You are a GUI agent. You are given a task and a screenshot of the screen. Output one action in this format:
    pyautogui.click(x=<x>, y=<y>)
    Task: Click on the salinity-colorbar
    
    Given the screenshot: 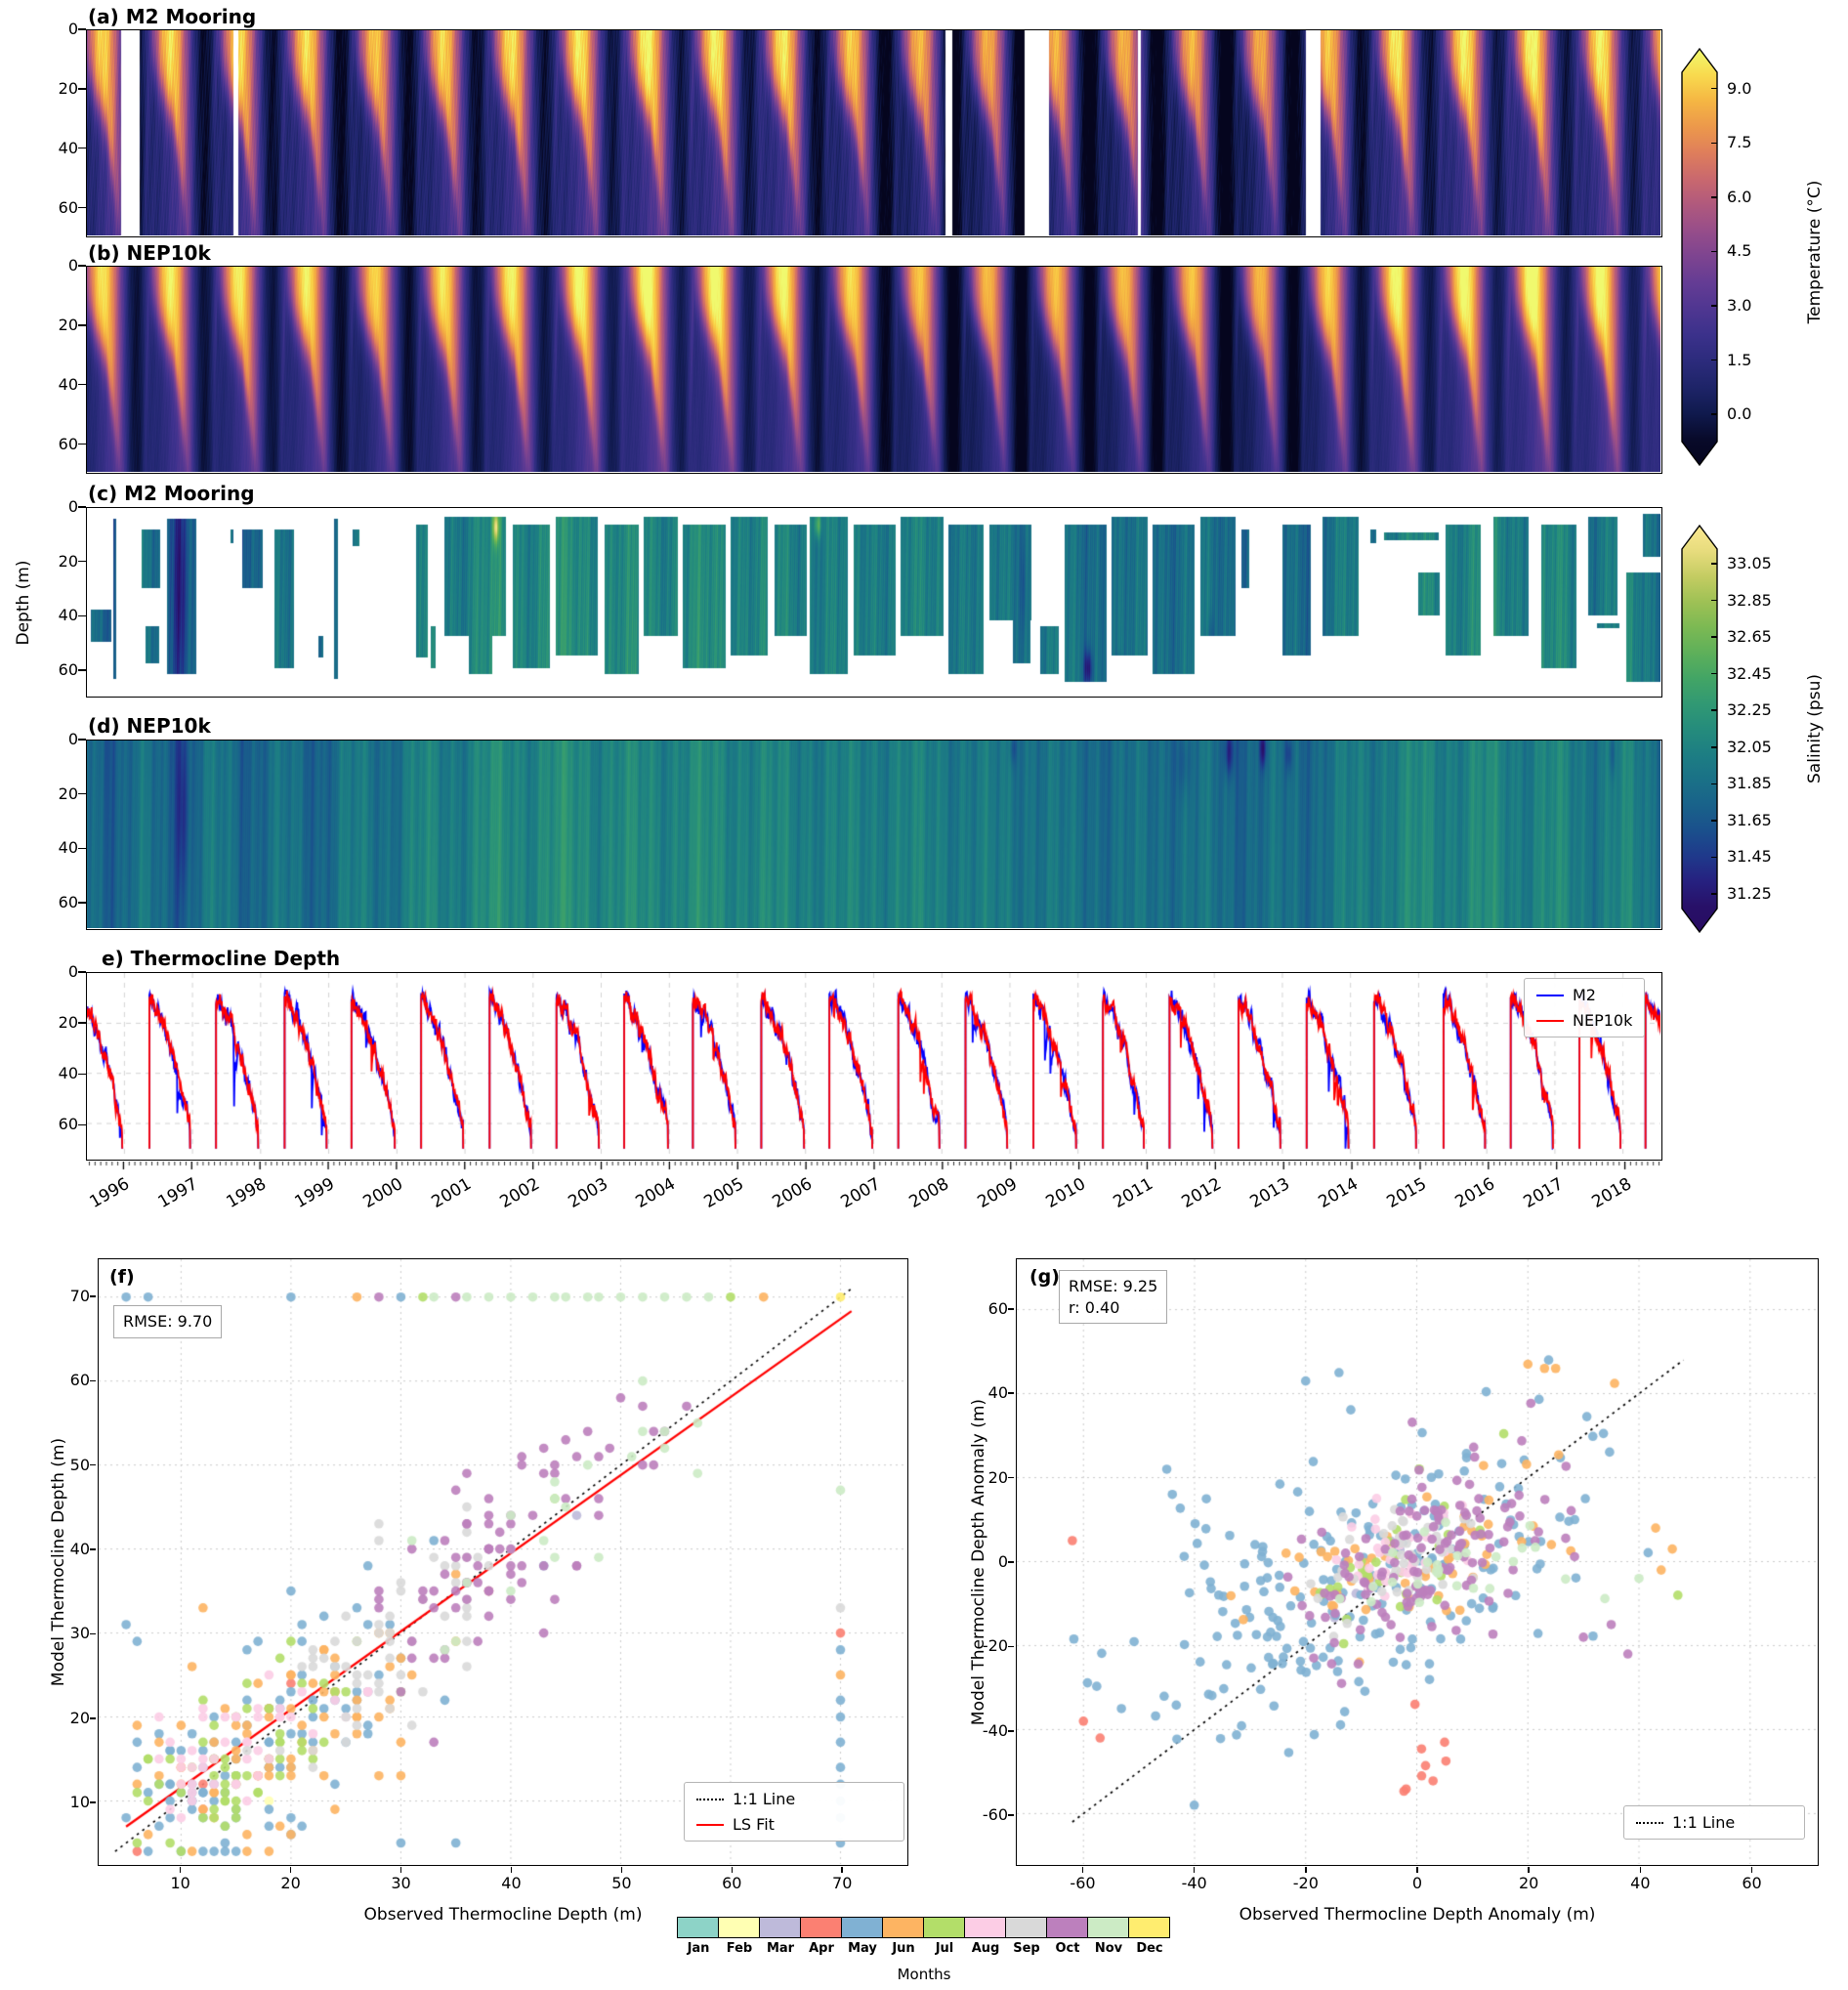 What is the action you would take?
    pyautogui.click(x=1700, y=731)
    